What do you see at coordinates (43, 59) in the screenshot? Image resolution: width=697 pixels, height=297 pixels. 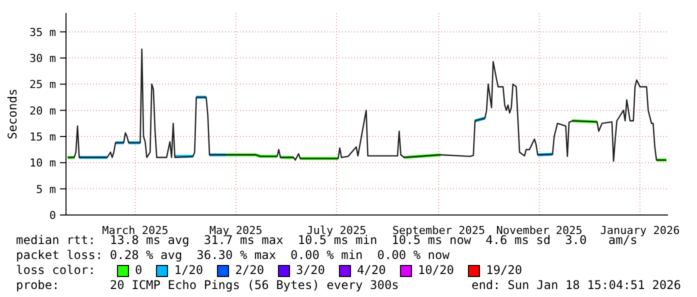 I see `y-tick-label: 30 m` at bounding box center [43, 59].